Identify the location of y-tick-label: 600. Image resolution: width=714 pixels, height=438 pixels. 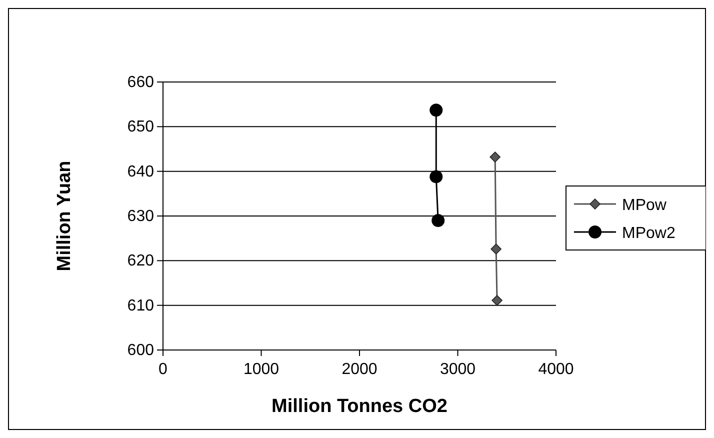
(140, 350).